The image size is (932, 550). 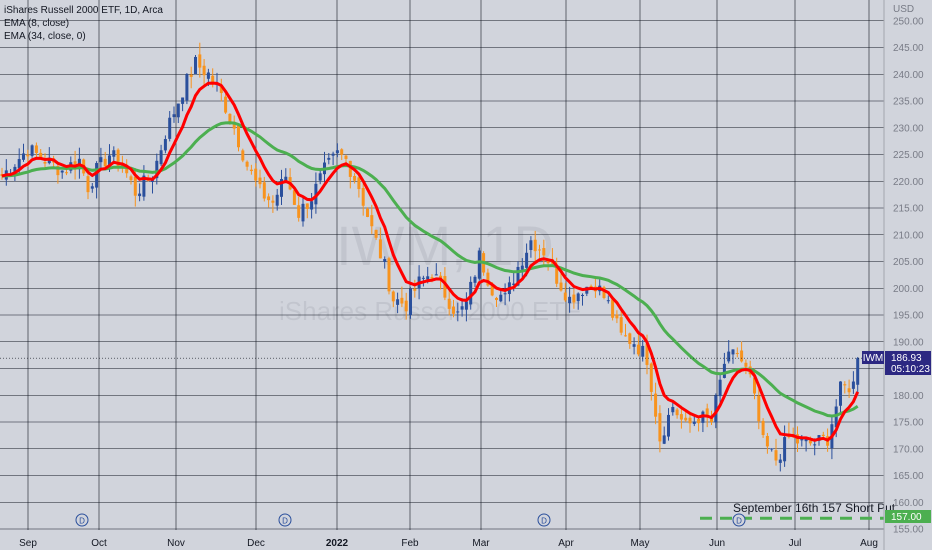 What do you see at coordinates (481, 543) in the screenshot?
I see `x-tick-label: Mar` at bounding box center [481, 543].